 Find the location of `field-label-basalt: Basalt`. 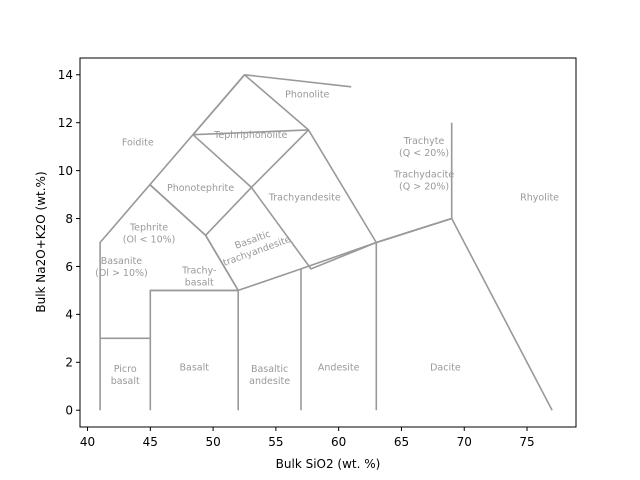

field-label-basalt: Basalt is located at coordinates (195, 368).